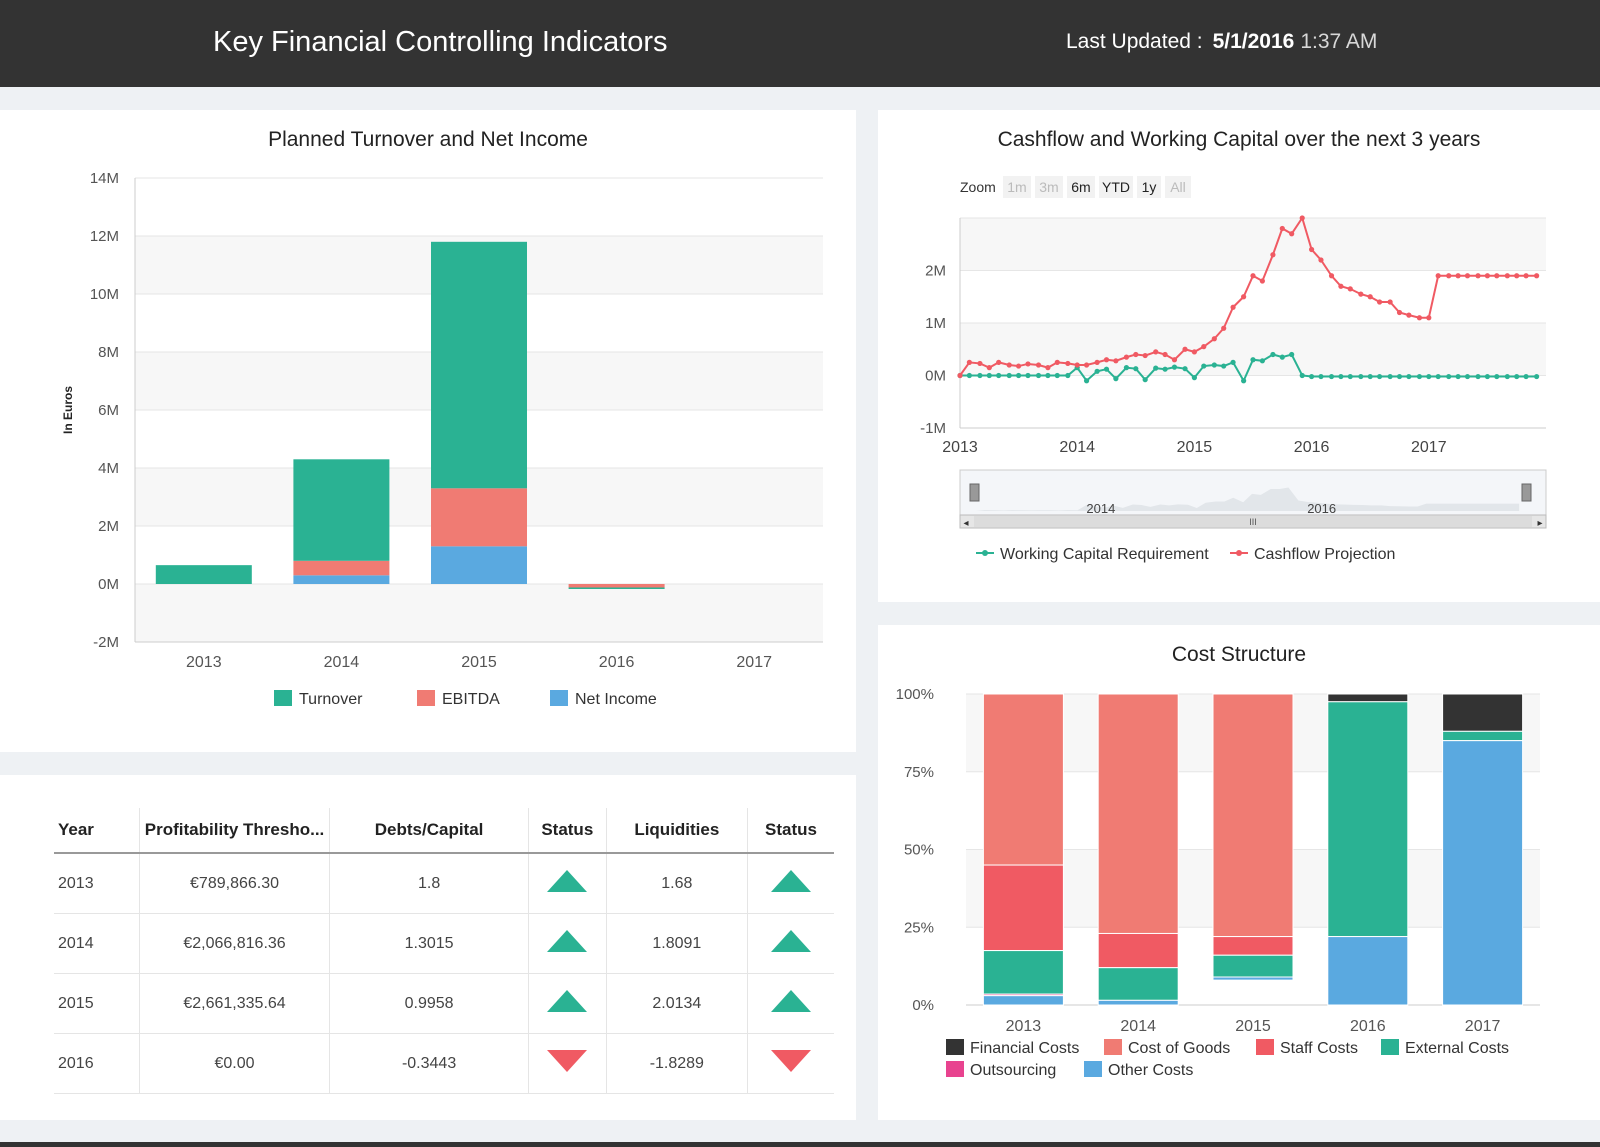 The height and width of the screenshot is (1147, 1600). Describe the element at coordinates (97, 831) in the screenshot. I see `col-year-header: Year` at that location.